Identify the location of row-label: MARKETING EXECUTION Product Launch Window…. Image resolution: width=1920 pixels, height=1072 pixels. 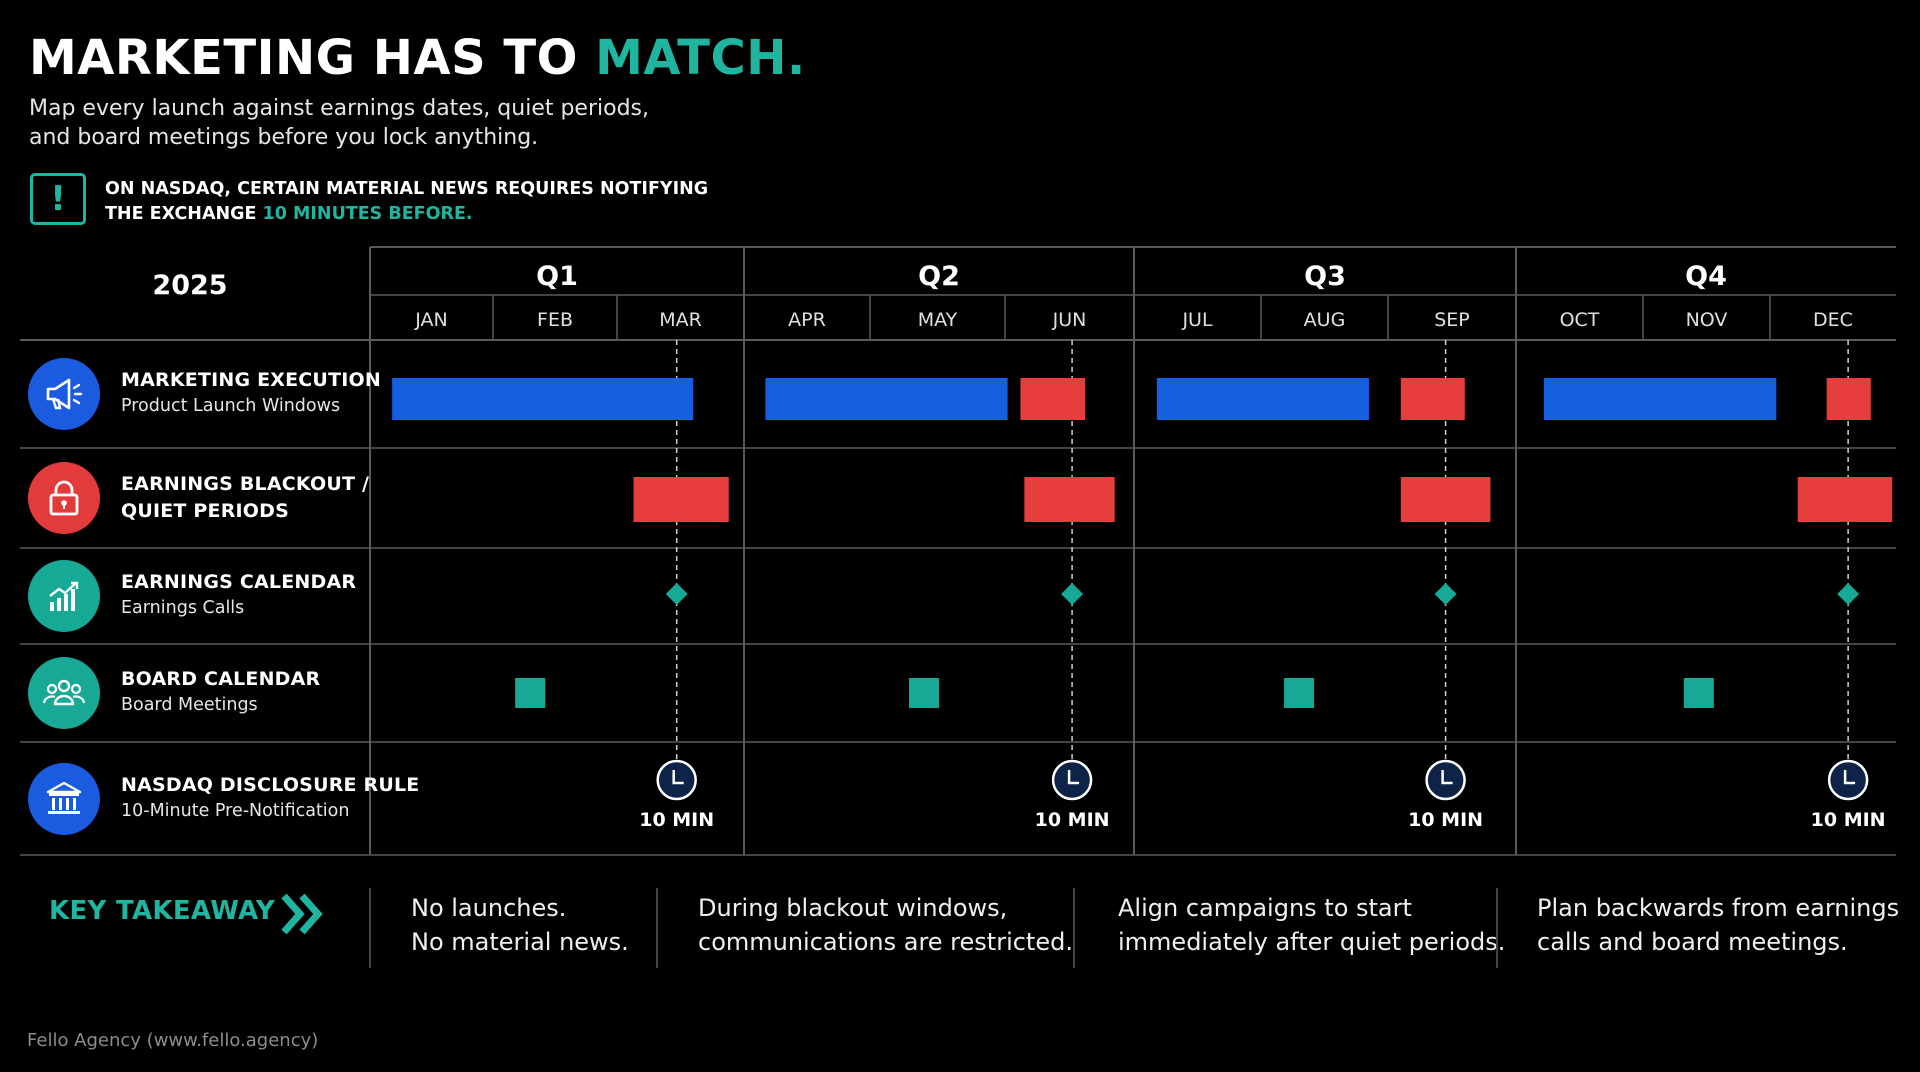
(251, 393).